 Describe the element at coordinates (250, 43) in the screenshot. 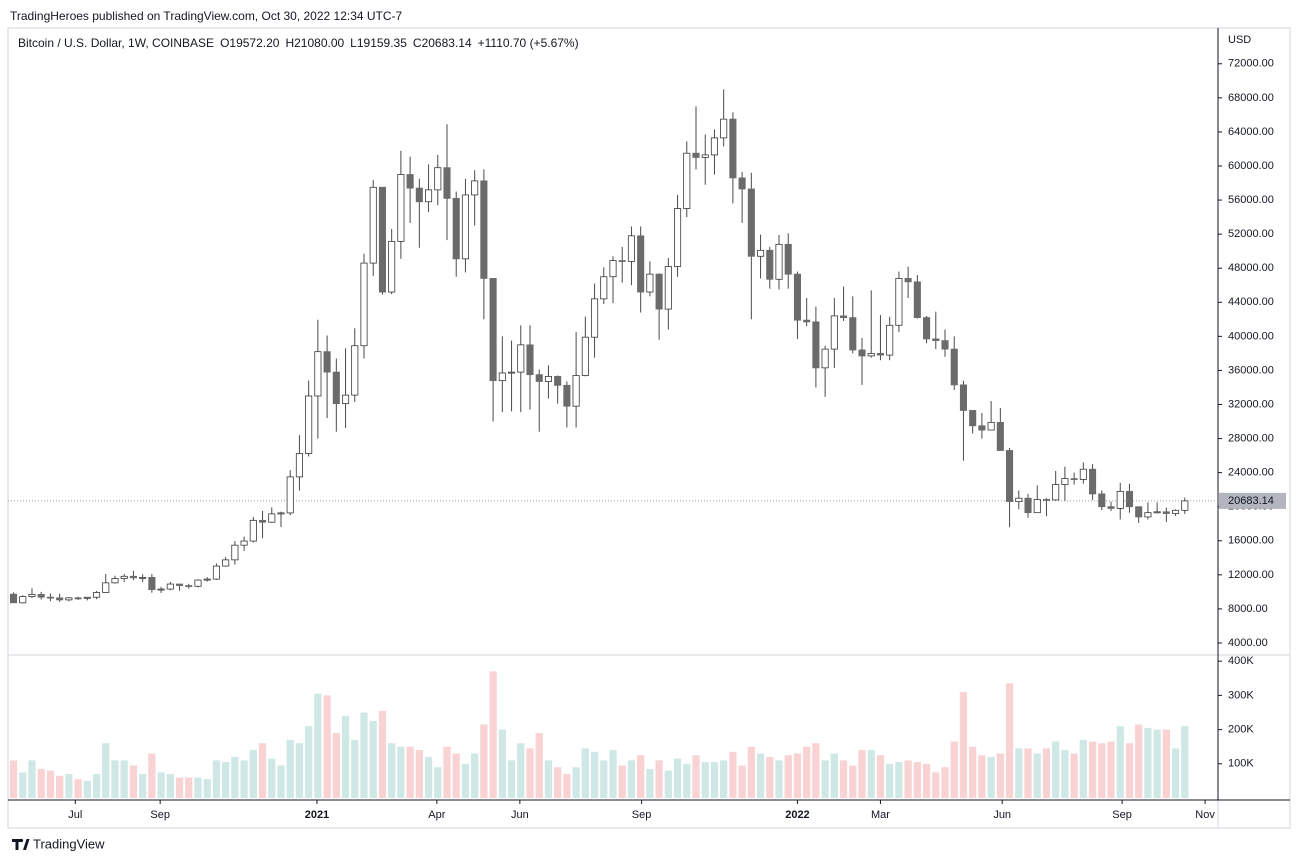

I see `ohlc-value: O19572.20` at that location.